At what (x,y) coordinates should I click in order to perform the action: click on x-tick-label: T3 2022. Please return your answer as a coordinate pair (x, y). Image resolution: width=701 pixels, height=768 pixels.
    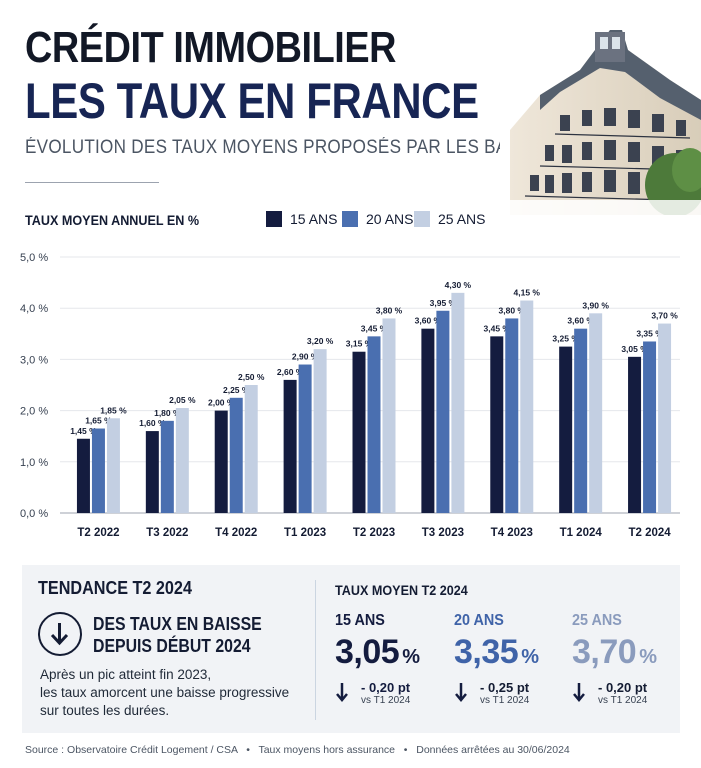
    Looking at the image, I should click on (167, 533).